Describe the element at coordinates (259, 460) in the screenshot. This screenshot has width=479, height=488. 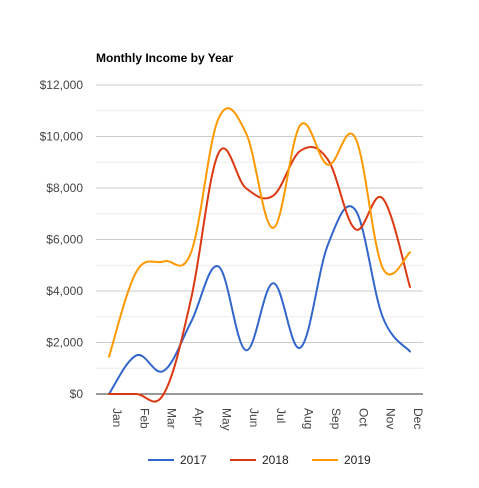
I see `legend: 2017 2018 2019` at that location.